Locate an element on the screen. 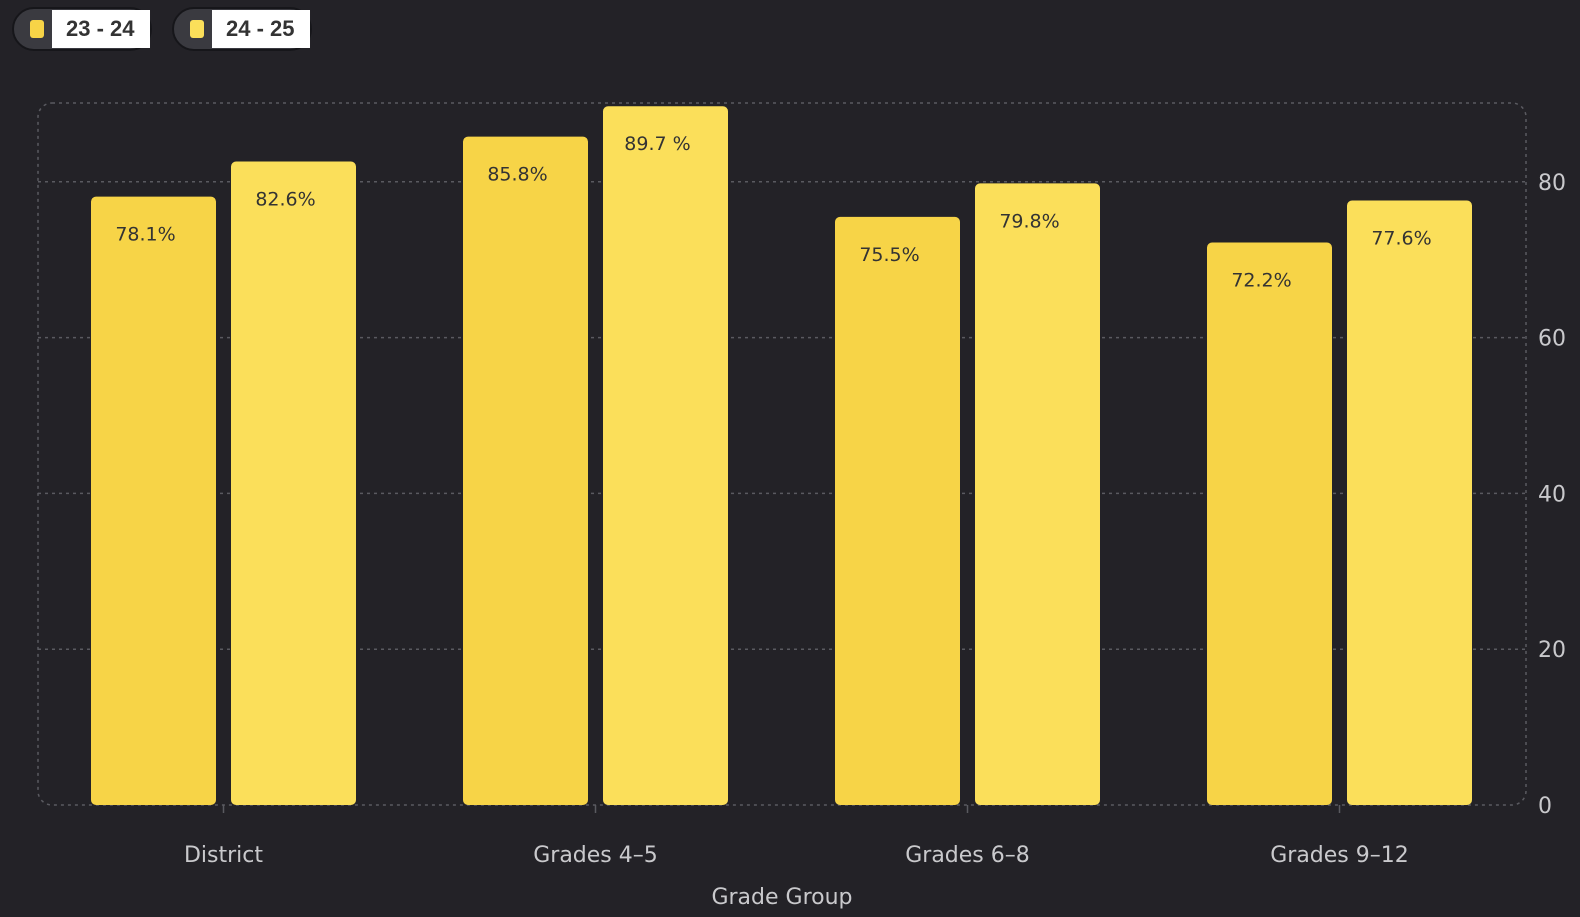 This screenshot has height=917, width=1580. x-tick-label: District is located at coordinates (223, 855).